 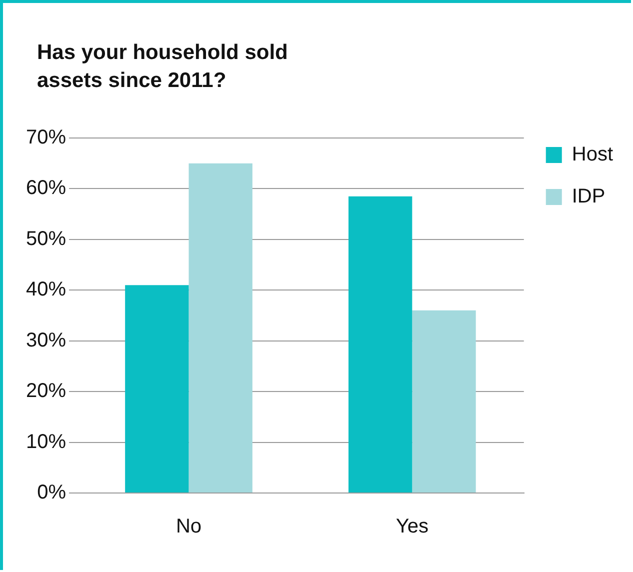 I want to click on x-tick-label: No, so click(x=189, y=527).